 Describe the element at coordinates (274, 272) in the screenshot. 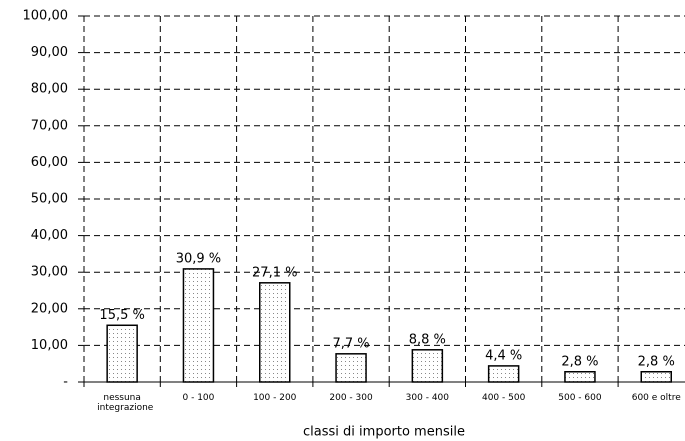

I see `value-label: 27,1 %` at that location.